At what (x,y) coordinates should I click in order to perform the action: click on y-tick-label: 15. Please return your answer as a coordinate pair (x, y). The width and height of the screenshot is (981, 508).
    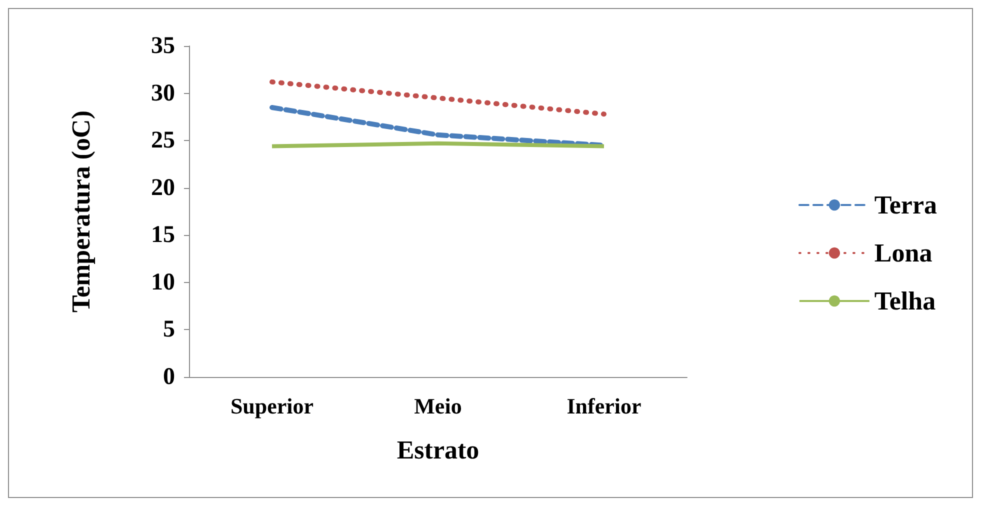
    Looking at the image, I should click on (163, 235).